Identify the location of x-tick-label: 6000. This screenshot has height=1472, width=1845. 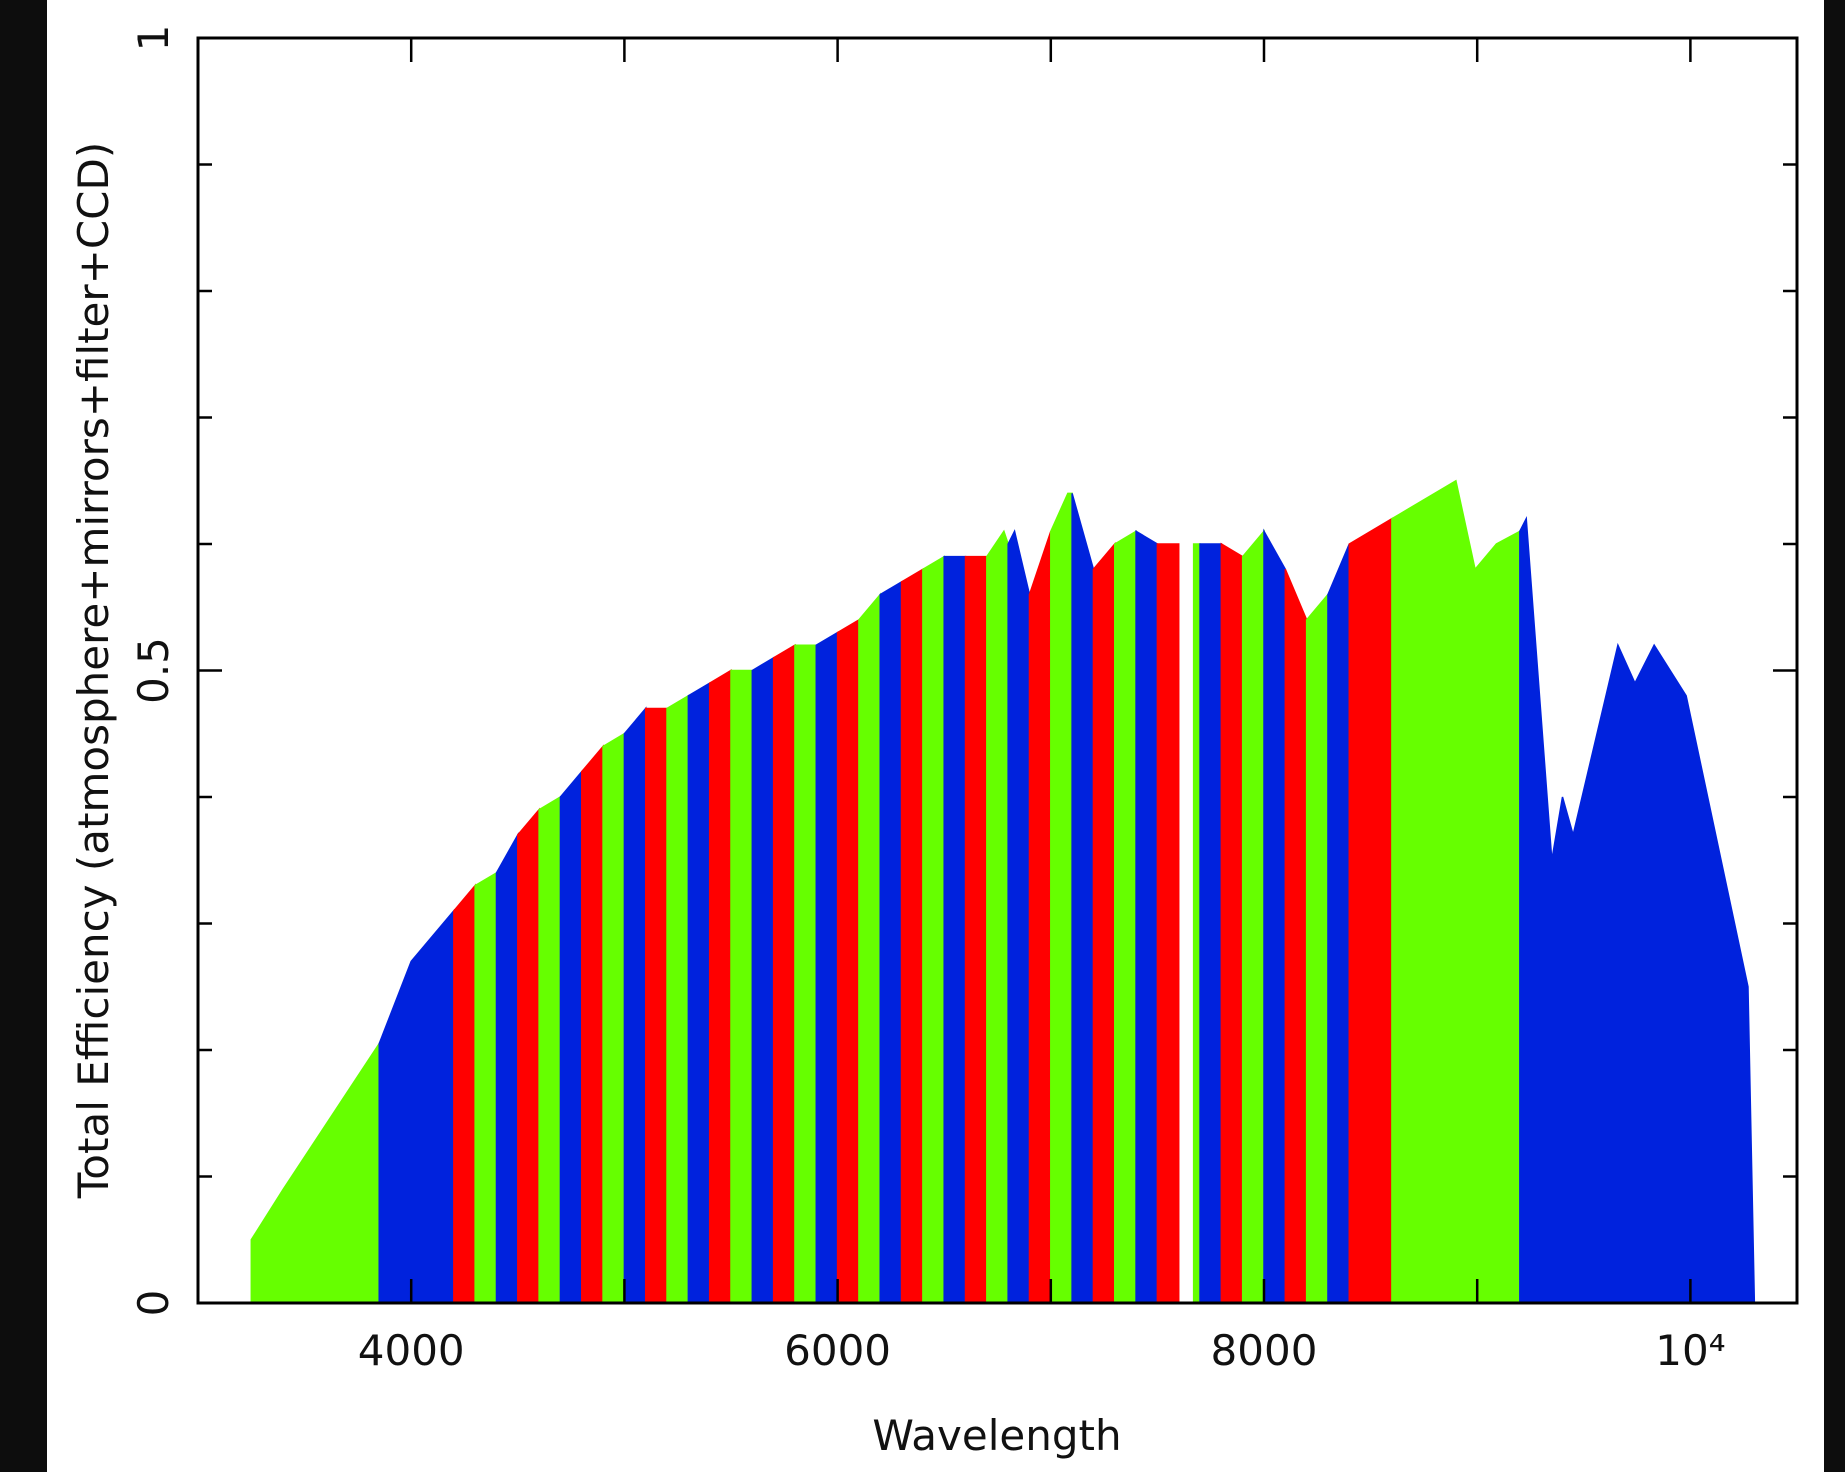
(837, 1350).